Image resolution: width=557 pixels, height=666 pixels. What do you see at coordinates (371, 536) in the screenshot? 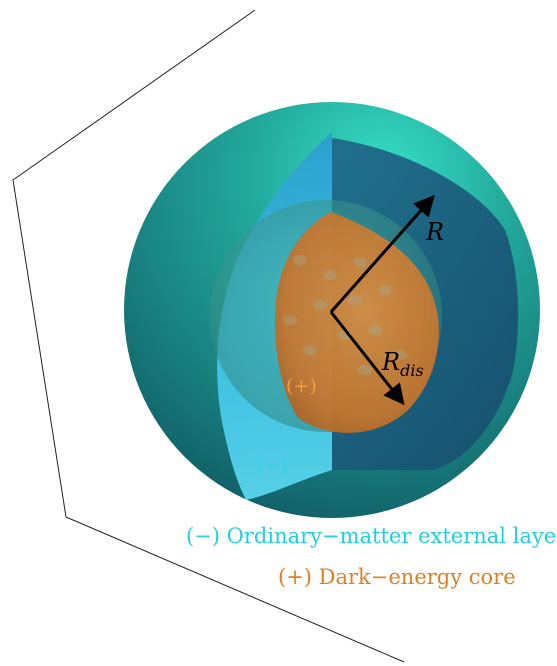
I see `caption-outer-layer: (−) Ordinary−matter external layer` at bounding box center [371, 536].